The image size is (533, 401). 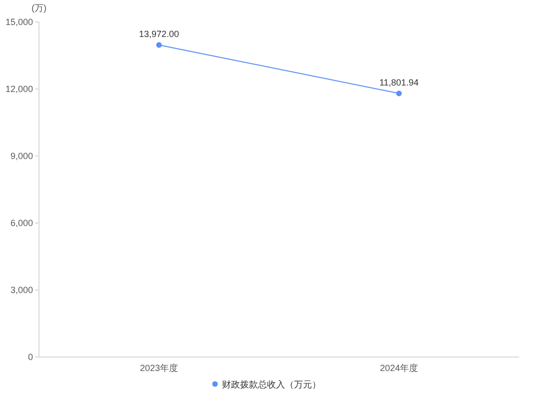 What do you see at coordinates (39, 8) in the screenshot?
I see `y-title: (万)` at bounding box center [39, 8].